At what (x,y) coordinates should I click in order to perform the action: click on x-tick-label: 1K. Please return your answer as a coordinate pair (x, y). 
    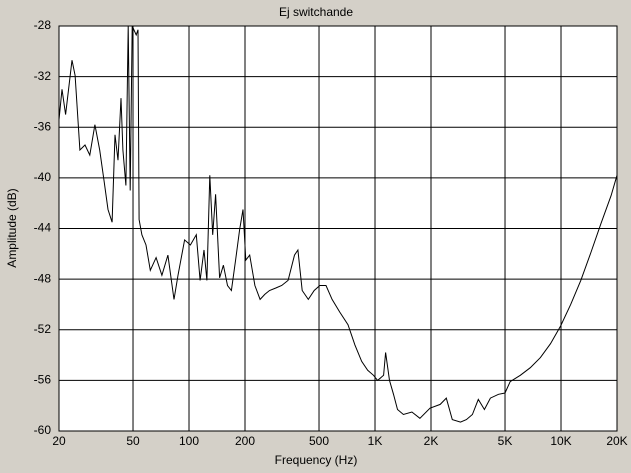
    Looking at the image, I should click on (375, 441).